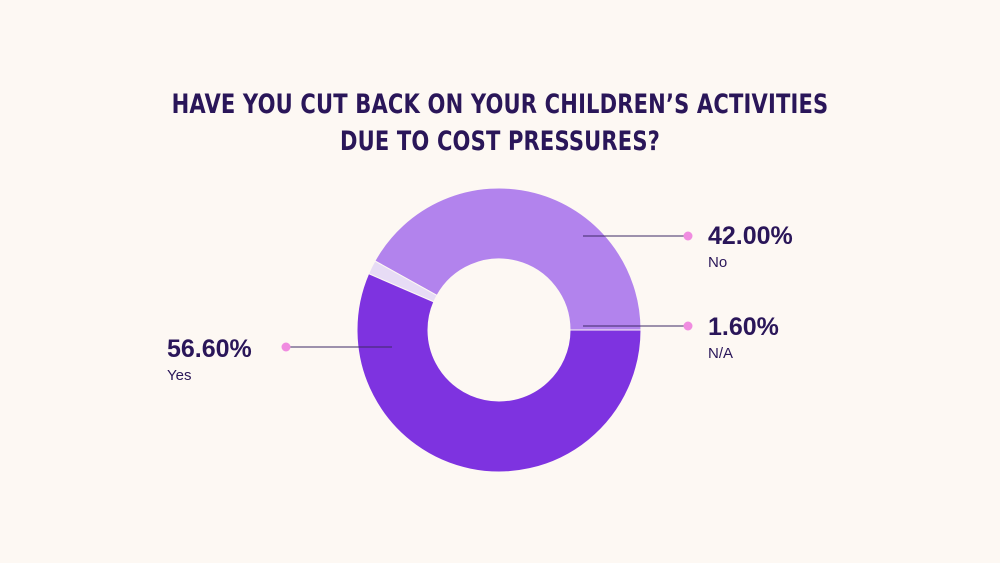 The width and height of the screenshot is (1000, 563). I want to click on category-label-yes: Yes, so click(179, 375).